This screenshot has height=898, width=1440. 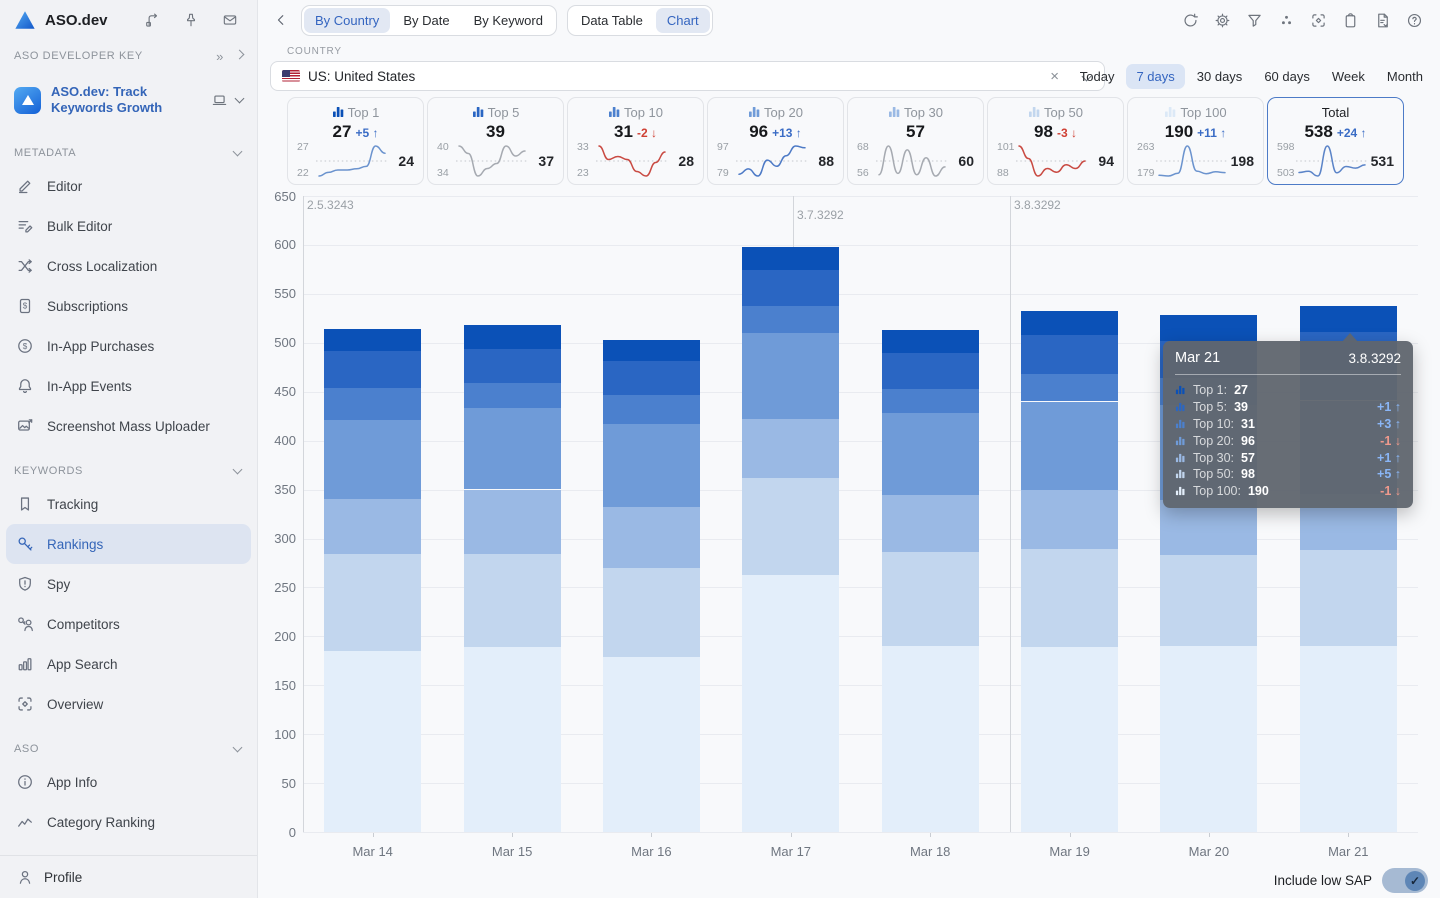 I want to click on range-today: Today, so click(x=1097, y=76).